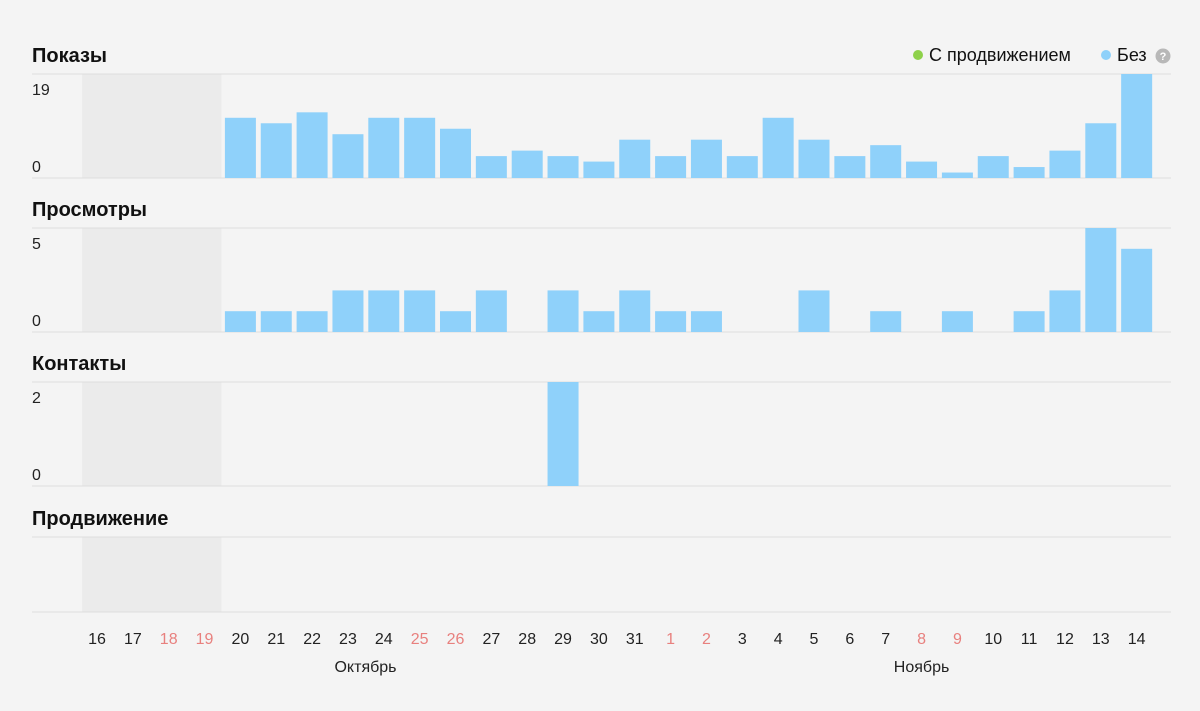 This screenshot has width=1200, height=711. What do you see at coordinates (1137, 639) in the screenshot?
I see `x-tick-label: 14` at bounding box center [1137, 639].